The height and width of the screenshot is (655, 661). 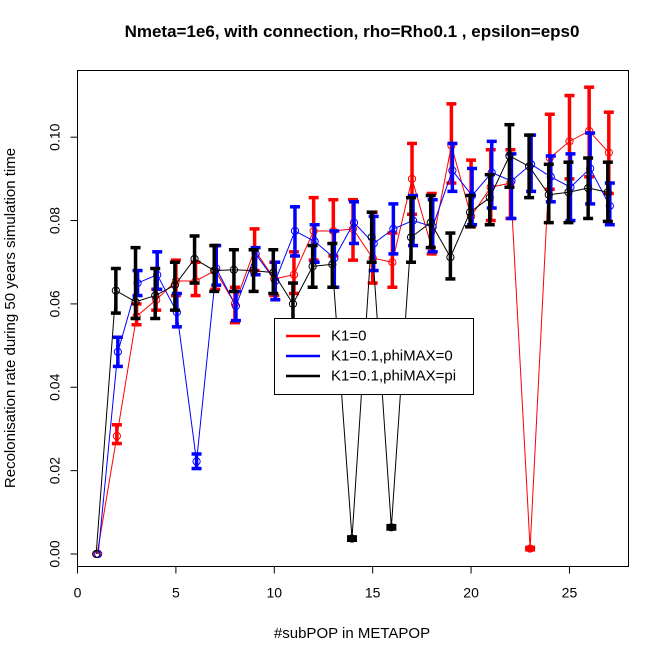 What do you see at coordinates (55, 470) in the screenshot?
I see `y-tick-label: 0.02` at bounding box center [55, 470].